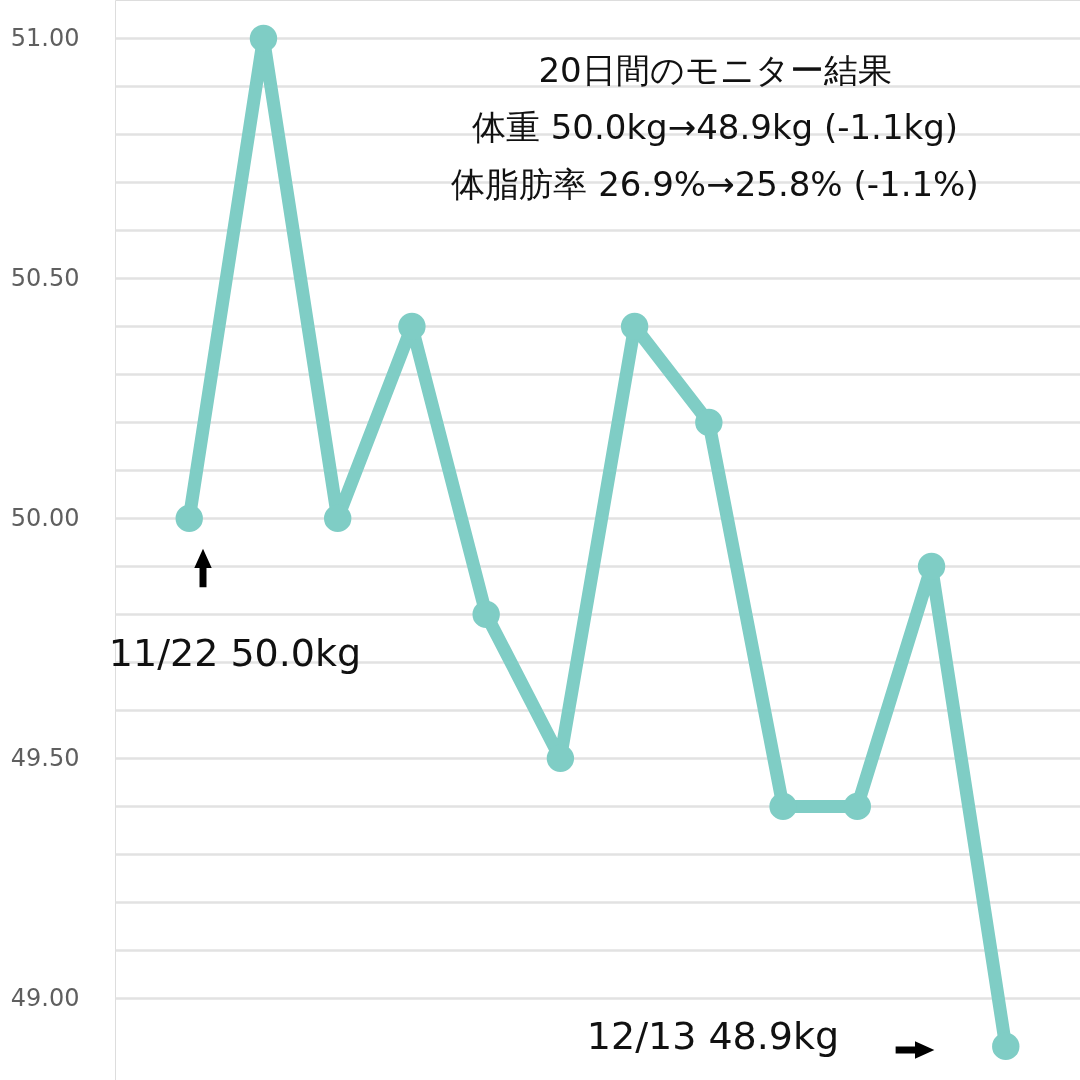  I want to click on annotation: 体脂肪率 26.9%→25.8% (-1.1%), so click(715, 184).